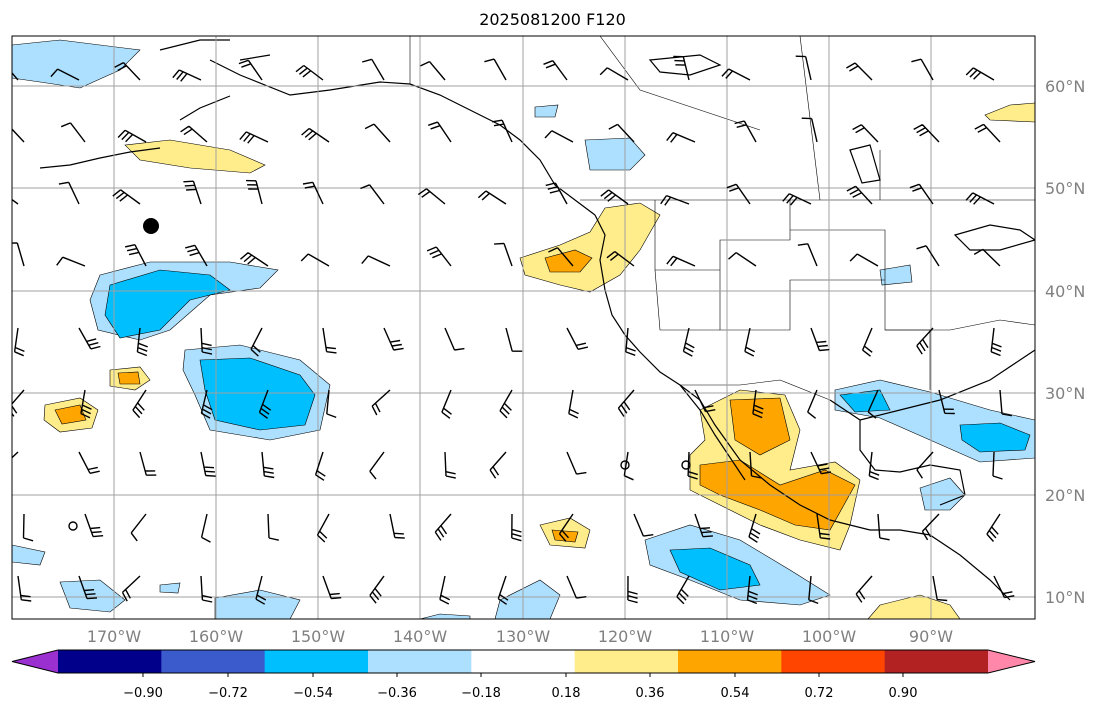 This screenshot has height=712, width=1105. What do you see at coordinates (481, 693) in the screenshot?
I see `colorbar-tick: −0.18` at bounding box center [481, 693].